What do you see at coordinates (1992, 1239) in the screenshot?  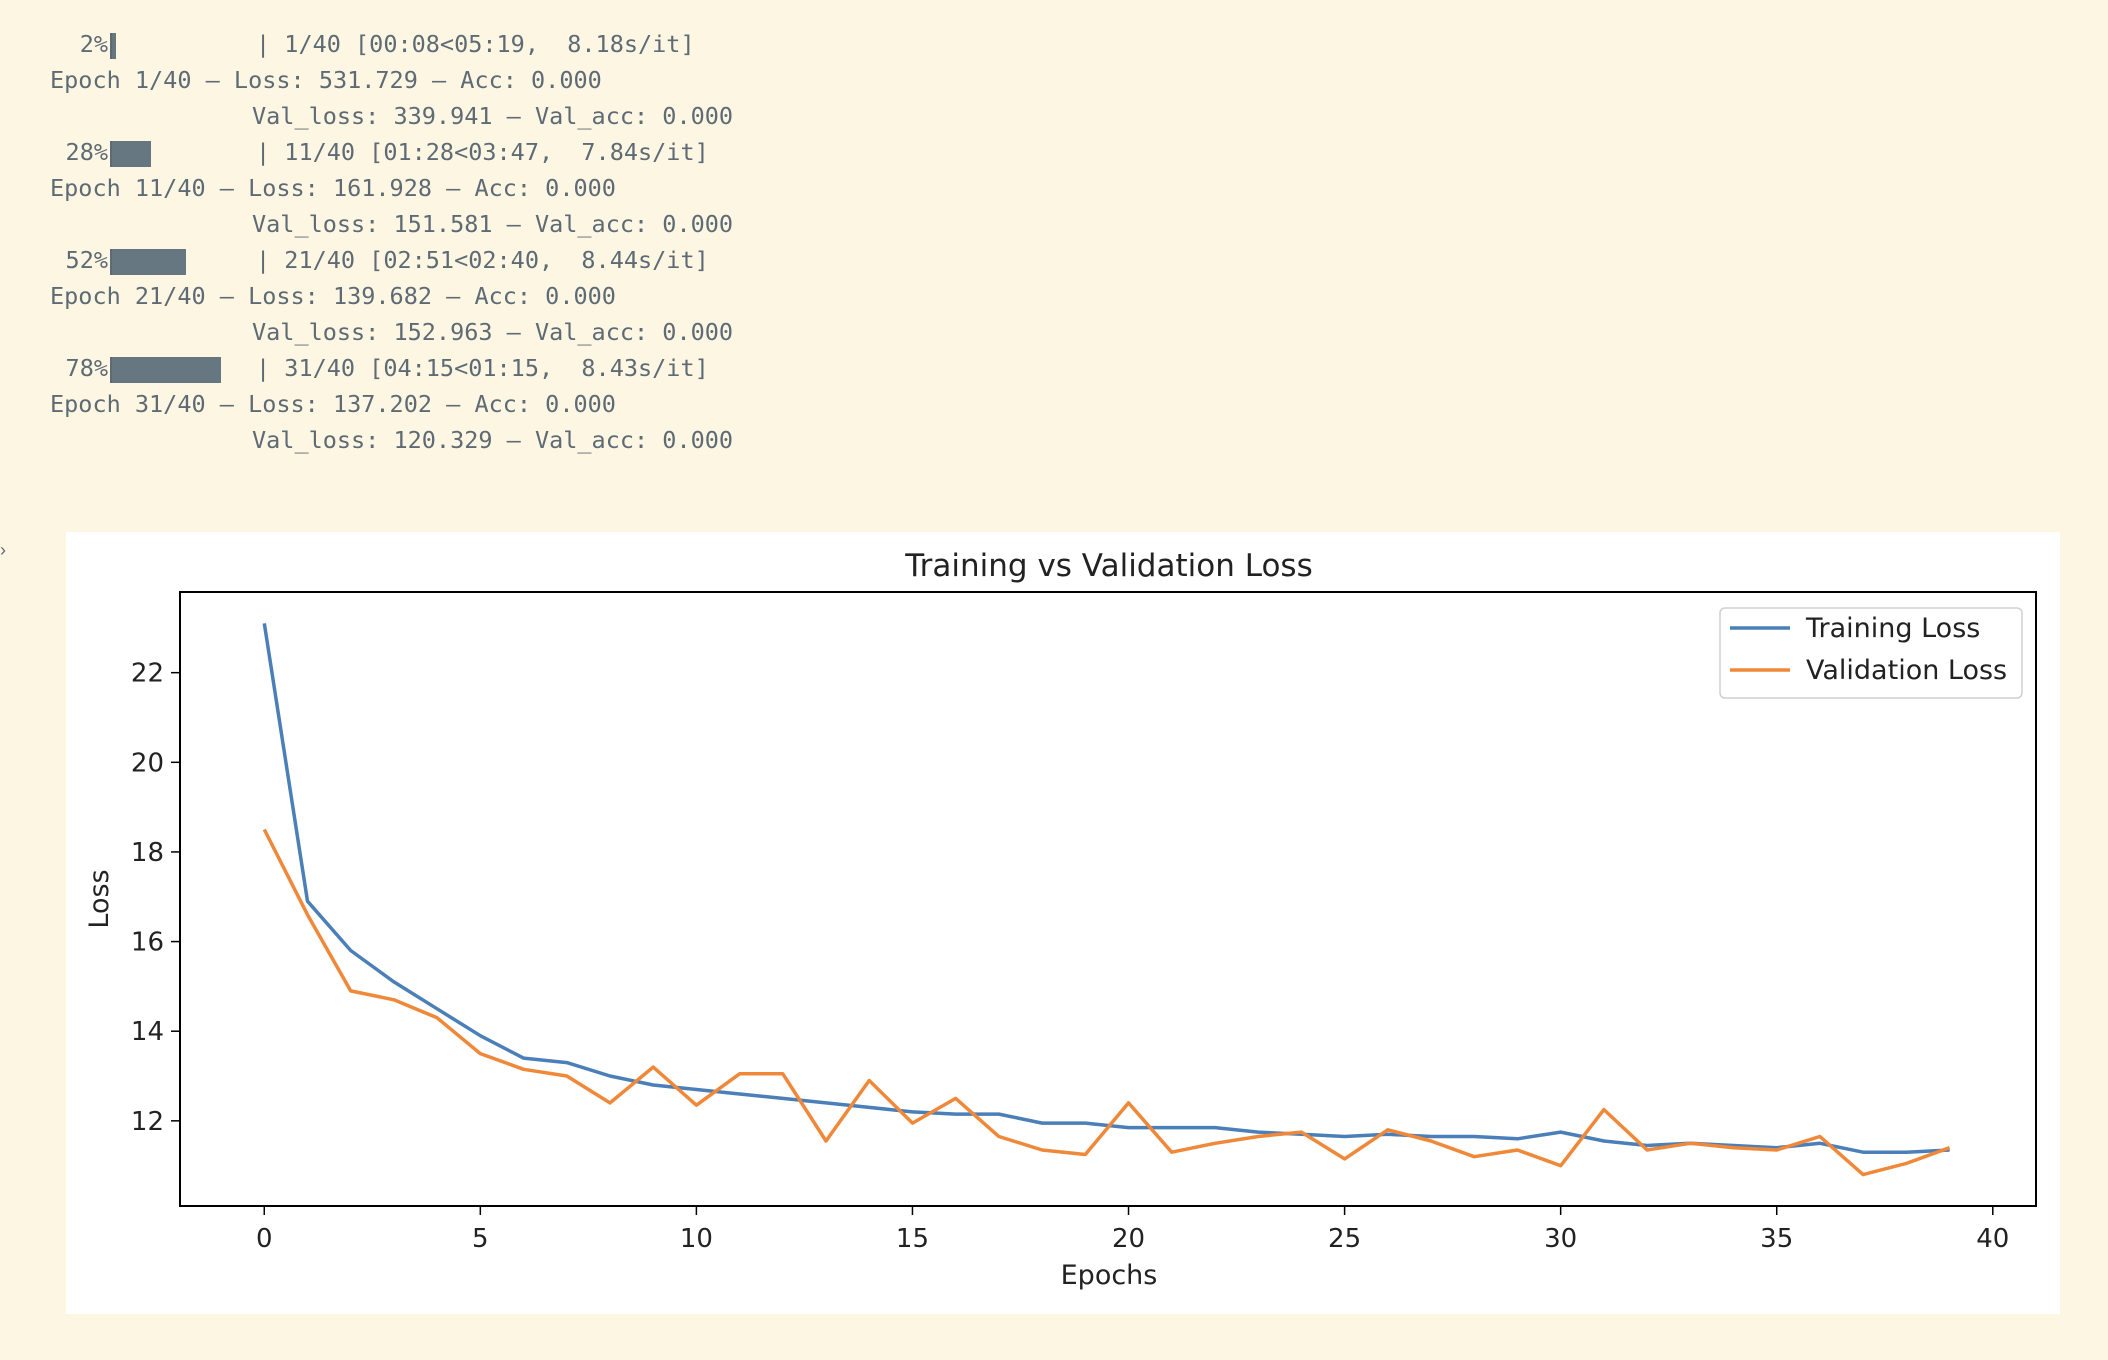 I see `x-tick-label: 40` at bounding box center [1992, 1239].